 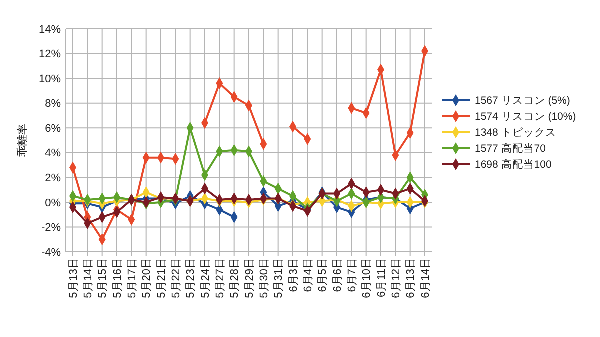 What do you see at coordinates (22, 140) in the screenshot?
I see `y-axis-title: 乖離率` at bounding box center [22, 140].